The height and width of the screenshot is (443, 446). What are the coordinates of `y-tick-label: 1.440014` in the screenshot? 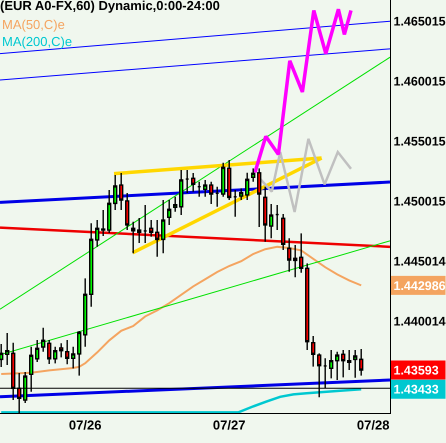 It's located at (420, 321).